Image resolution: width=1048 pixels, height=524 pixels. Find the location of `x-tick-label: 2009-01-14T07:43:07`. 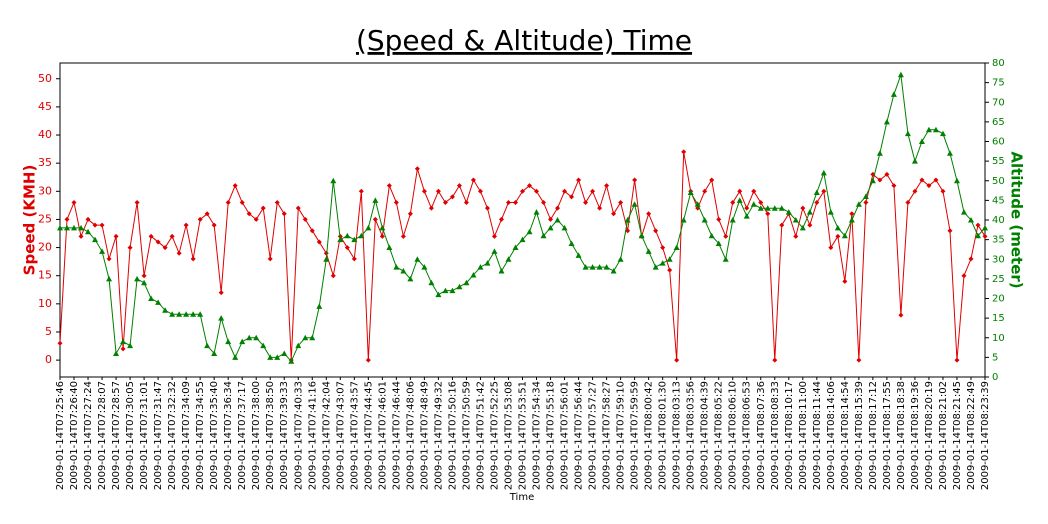

x-tick-label: 2009-01-14T07:43:07 is located at coordinates (340, 435).